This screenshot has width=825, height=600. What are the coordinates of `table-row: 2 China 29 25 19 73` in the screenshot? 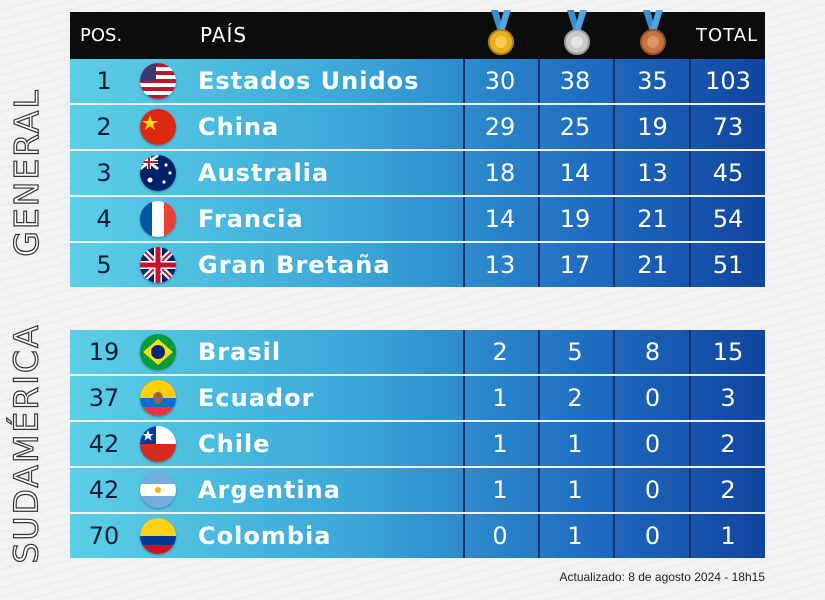 It's located at (417, 127).